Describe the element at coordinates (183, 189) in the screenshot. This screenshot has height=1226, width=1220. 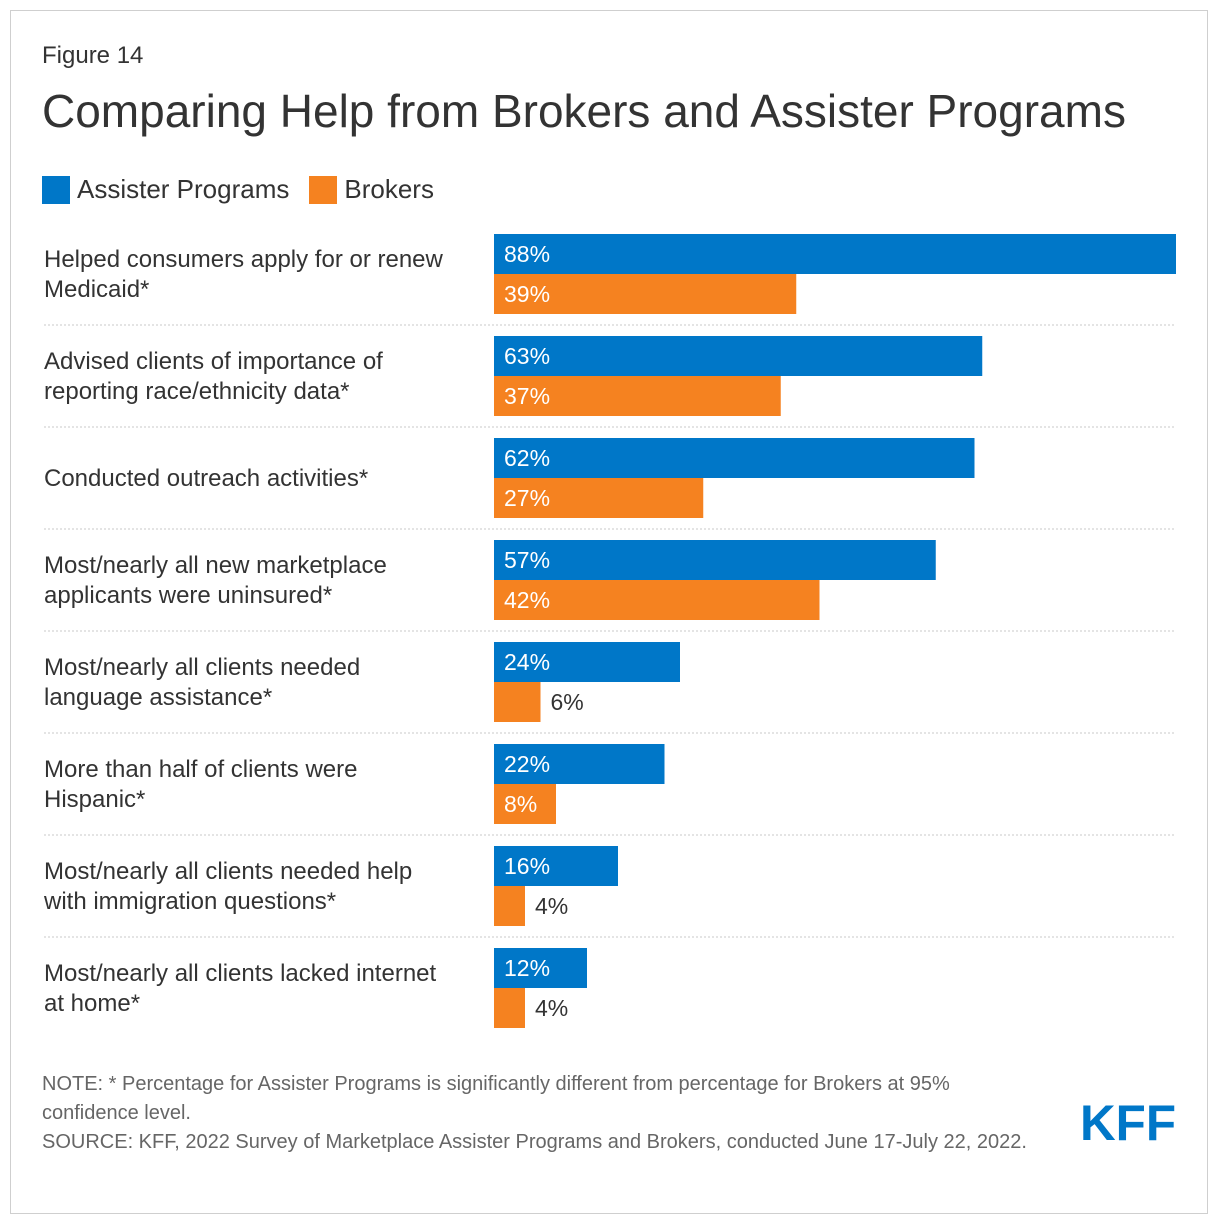
I see `legend-label-assister: Assister Programs` at that location.